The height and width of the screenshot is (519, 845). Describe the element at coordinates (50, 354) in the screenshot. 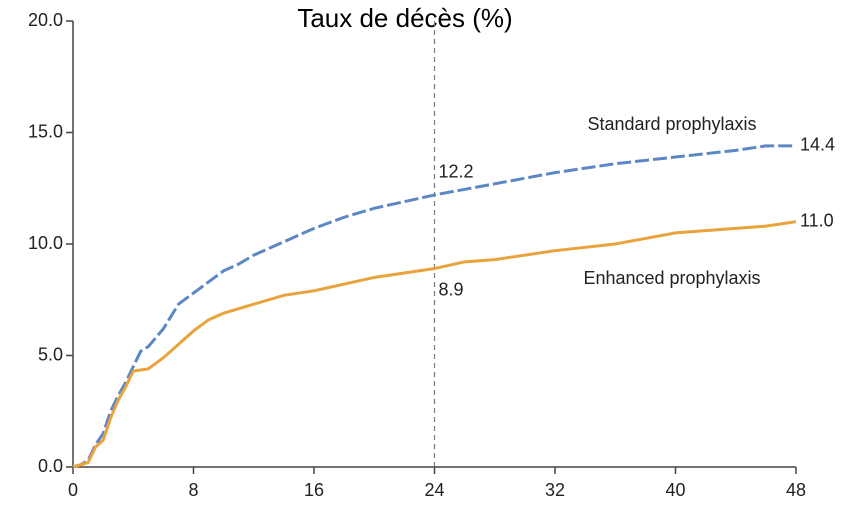

I see `y-tick-label: 5.0` at that location.